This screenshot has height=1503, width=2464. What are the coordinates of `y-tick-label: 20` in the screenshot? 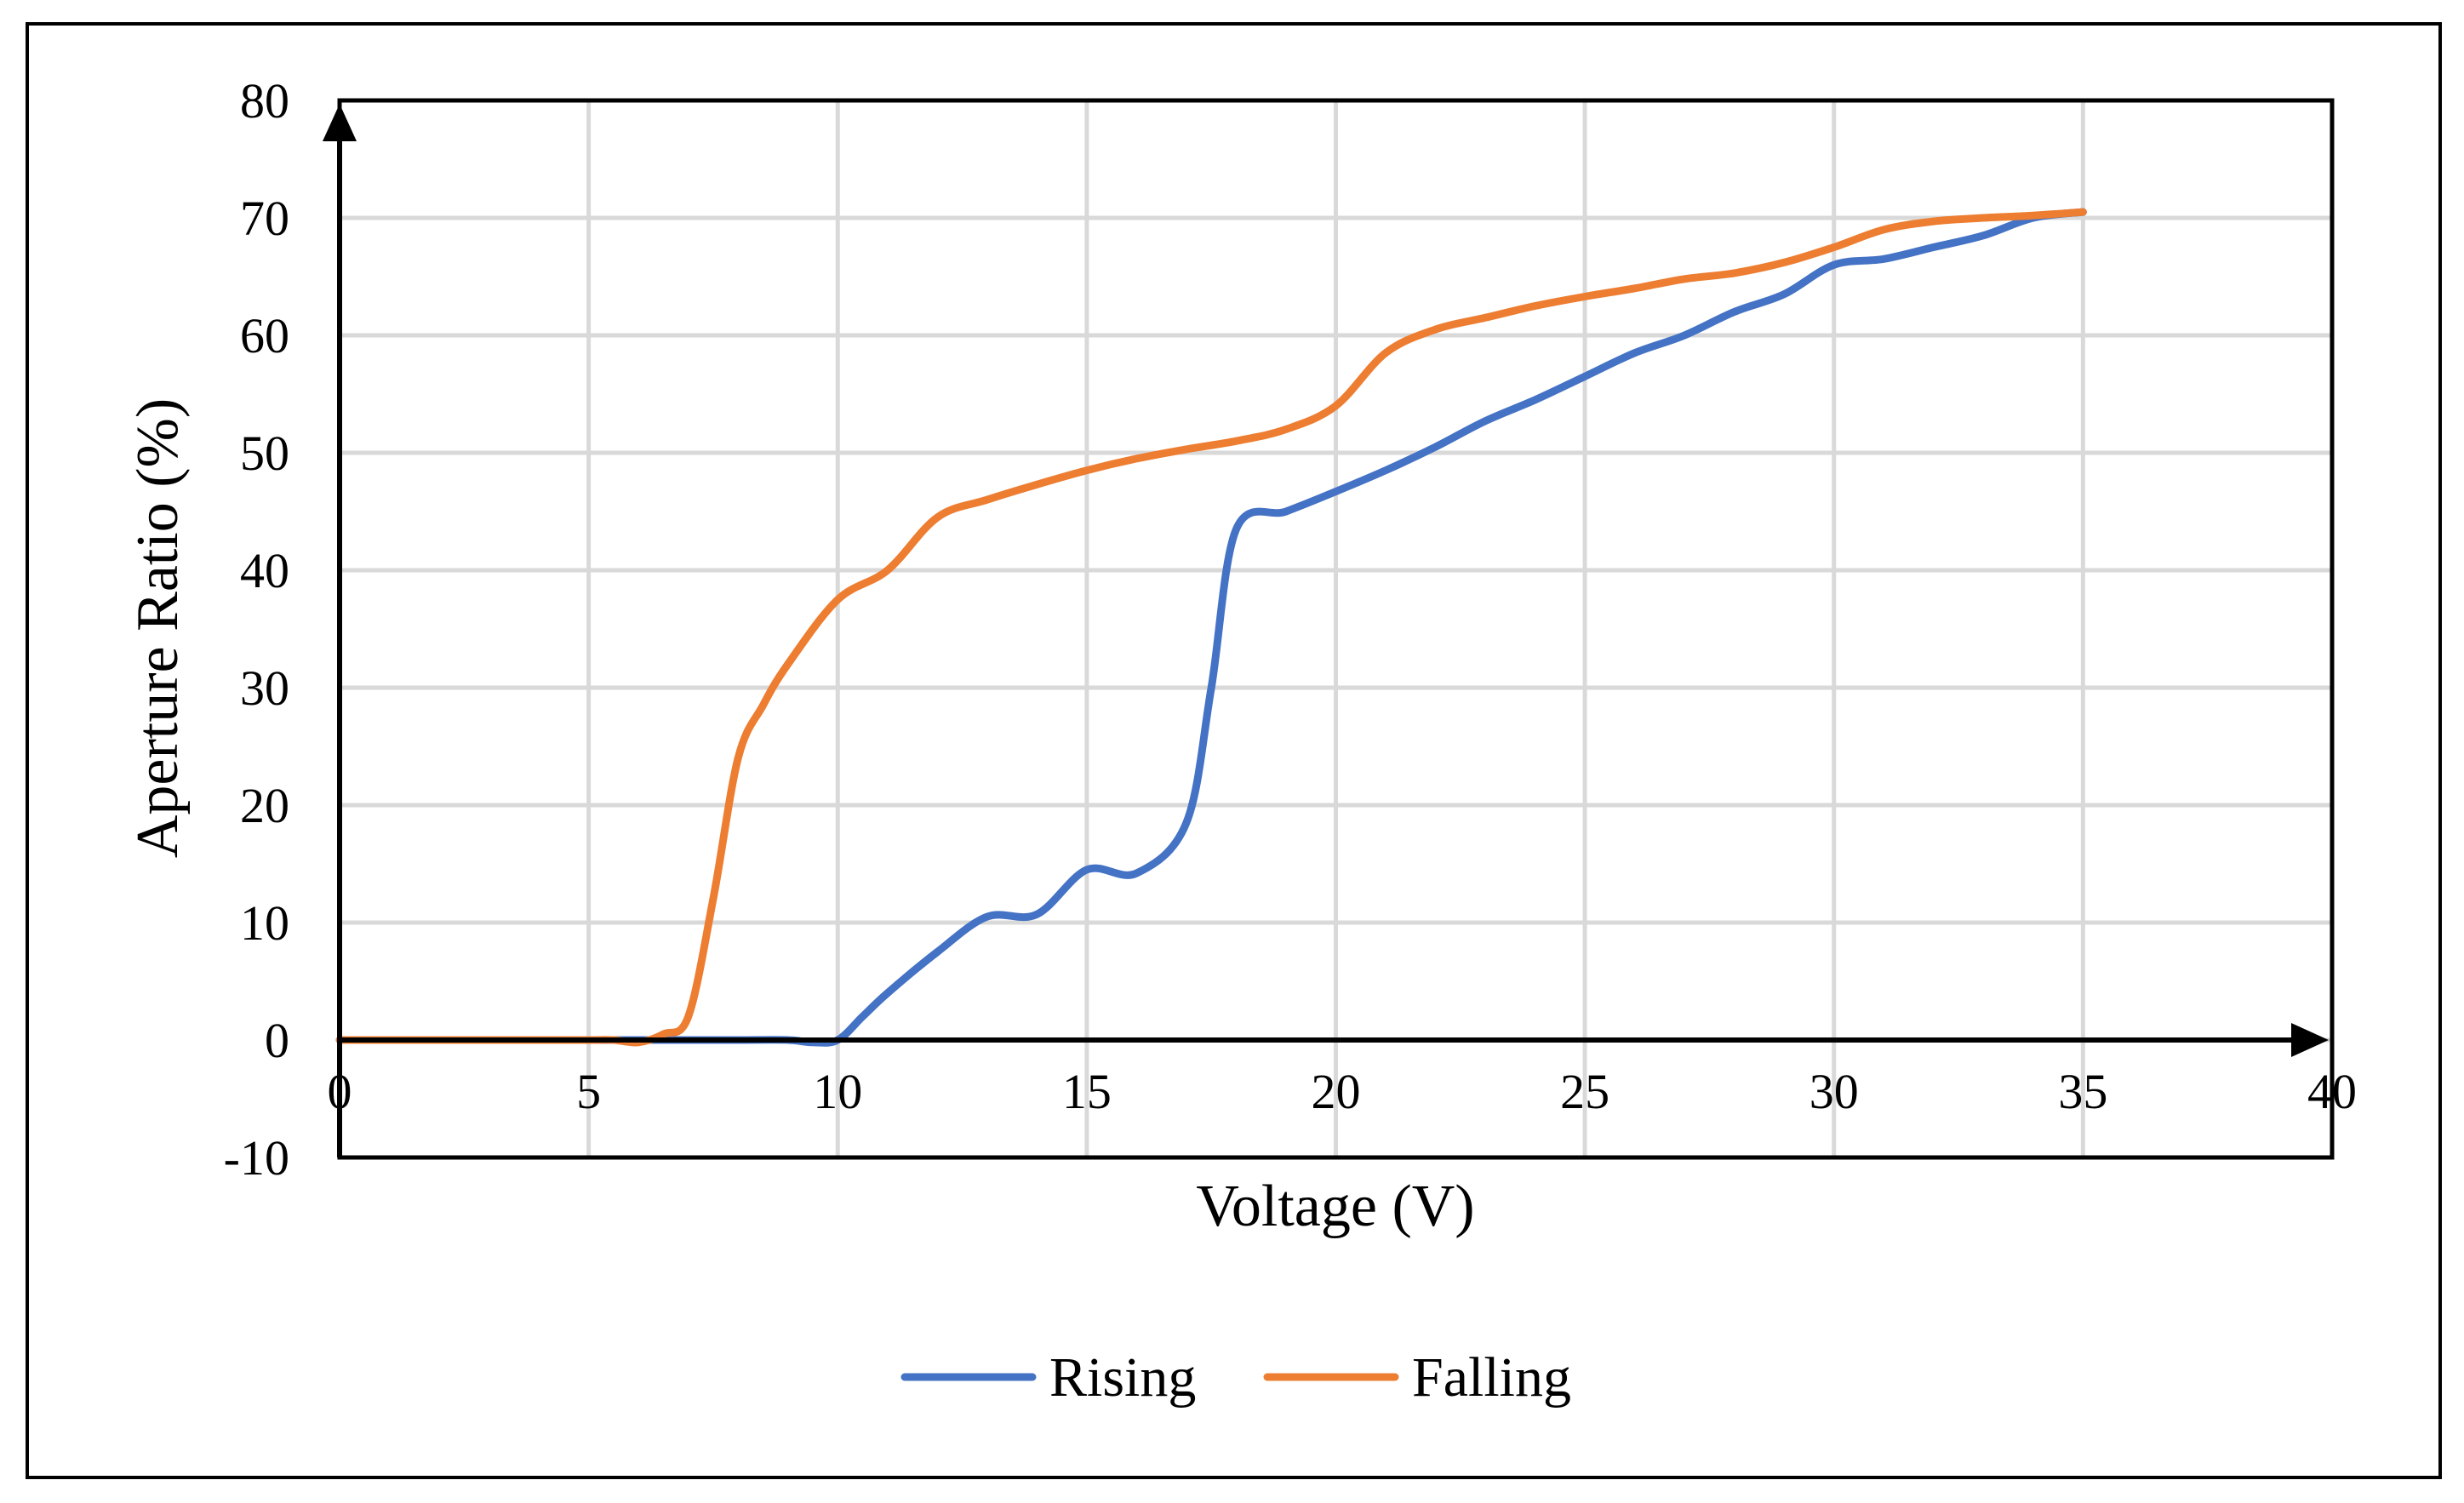 It's located at (264, 805).